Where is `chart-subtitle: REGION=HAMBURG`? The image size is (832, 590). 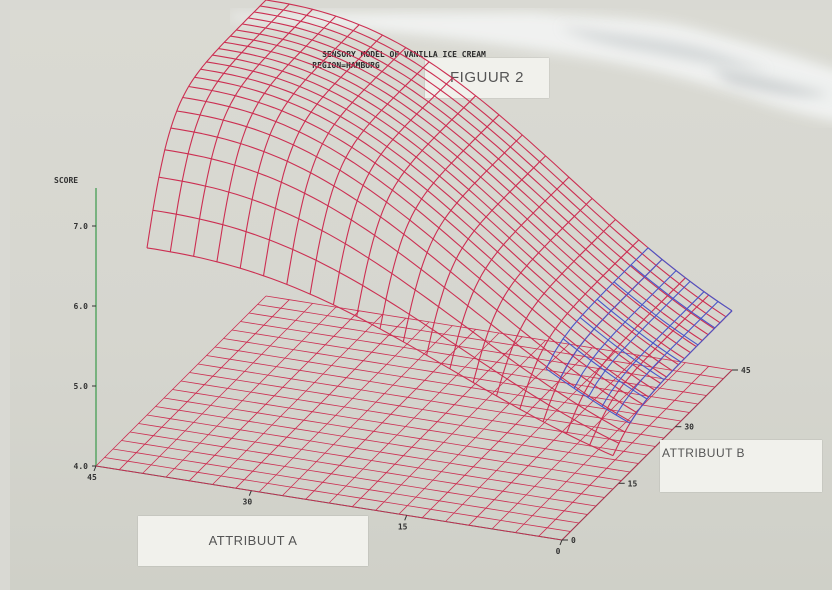 chart-subtitle: REGION=HAMBURG is located at coordinates (346, 65).